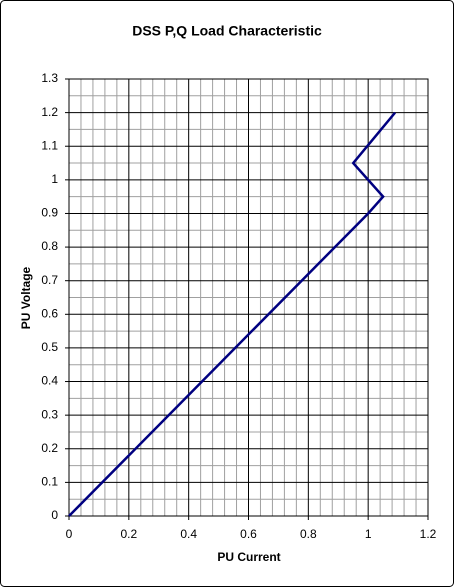 The width and height of the screenshot is (454, 587). Describe the element at coordinates (26, 297) in the screenshot. I see `y-axis-label: PU Voltage` at that location.